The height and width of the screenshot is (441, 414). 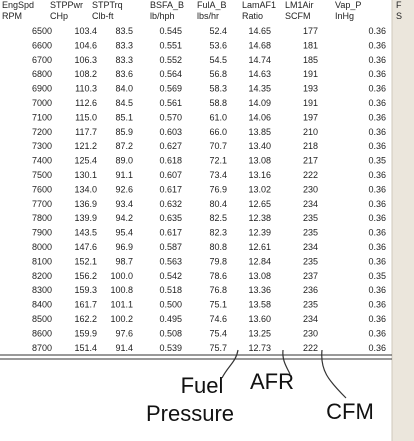 I want to click on column-header: Ratio, so click(x=252, y=16).